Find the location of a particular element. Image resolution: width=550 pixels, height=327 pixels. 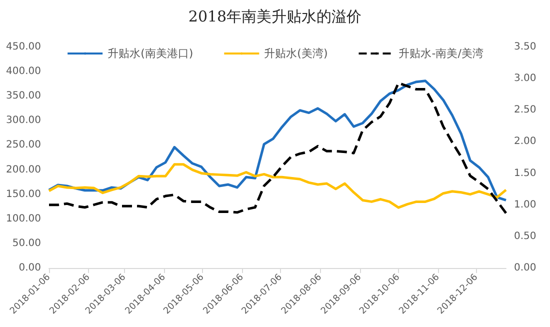

legend-label: 升贴水(南美港口) is located at coordinates (151, 53).